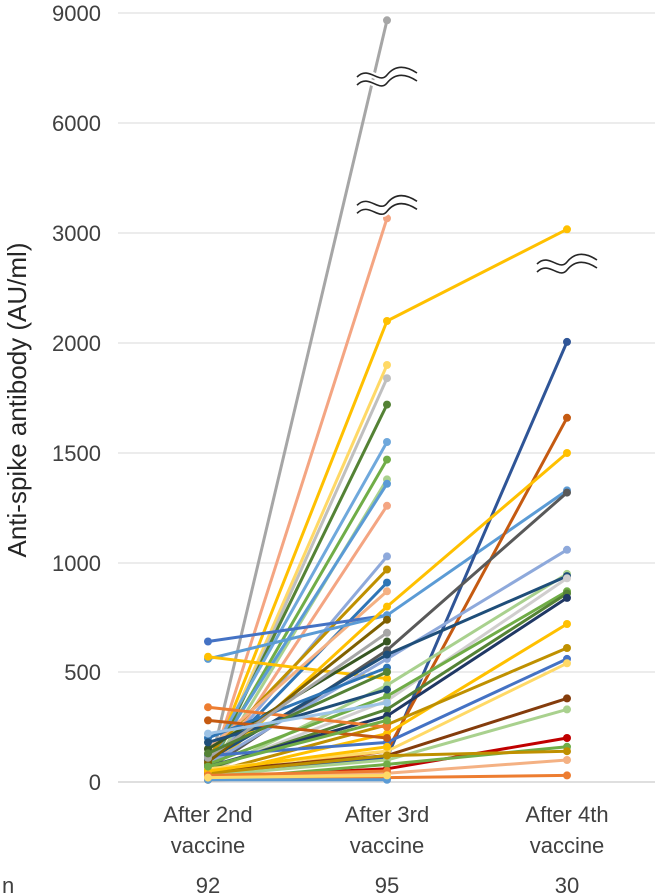 This screenshot has height=896, width=661. I want to click on x-category-label: After 4th vaccine, so click(566, 830).